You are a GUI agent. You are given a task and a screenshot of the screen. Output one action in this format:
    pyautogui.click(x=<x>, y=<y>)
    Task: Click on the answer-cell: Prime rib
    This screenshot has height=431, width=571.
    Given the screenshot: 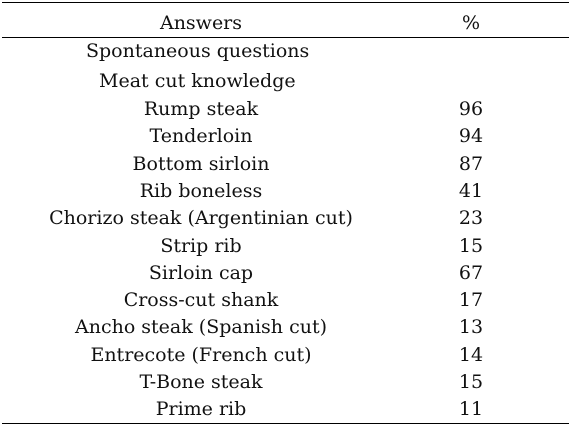 What is the action you would take?
    pyautogui.click(x=201, y=409)
    